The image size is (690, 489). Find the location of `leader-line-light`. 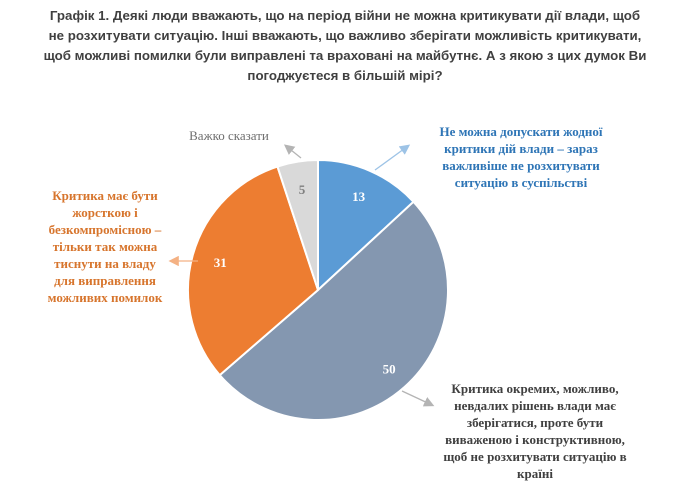

leader-line-light is located at coordinates (292, 151).